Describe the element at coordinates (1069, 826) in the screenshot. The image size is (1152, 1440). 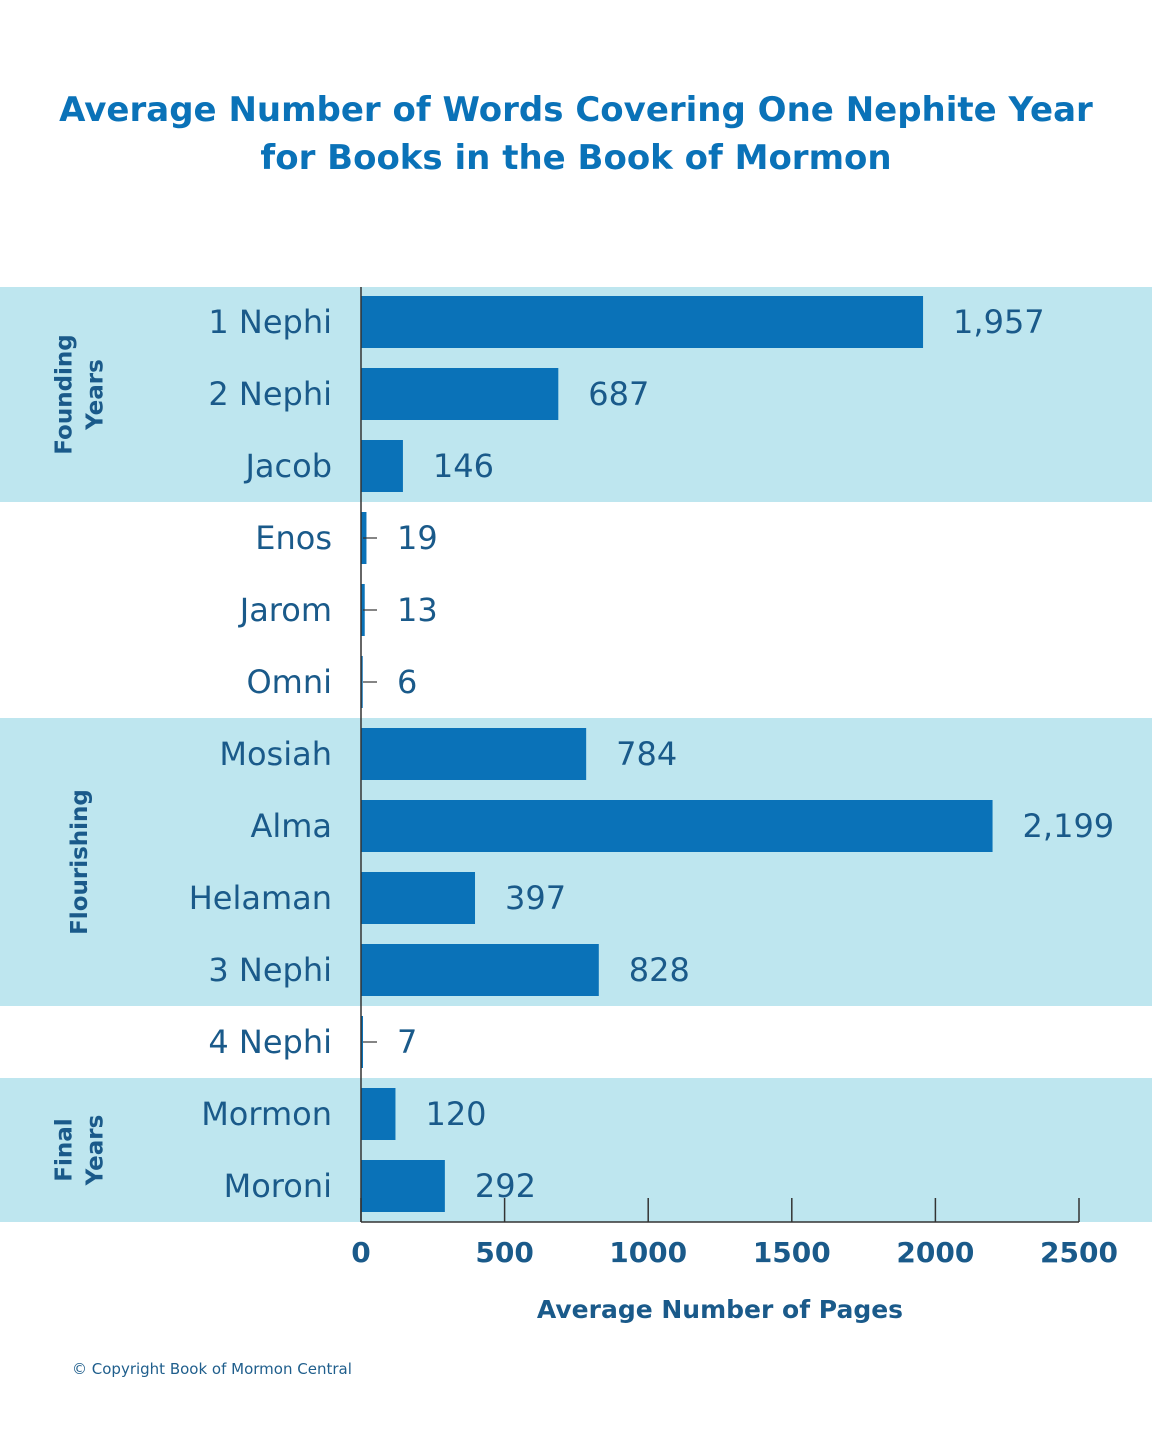
I see `value-label: 2,199` at that location.